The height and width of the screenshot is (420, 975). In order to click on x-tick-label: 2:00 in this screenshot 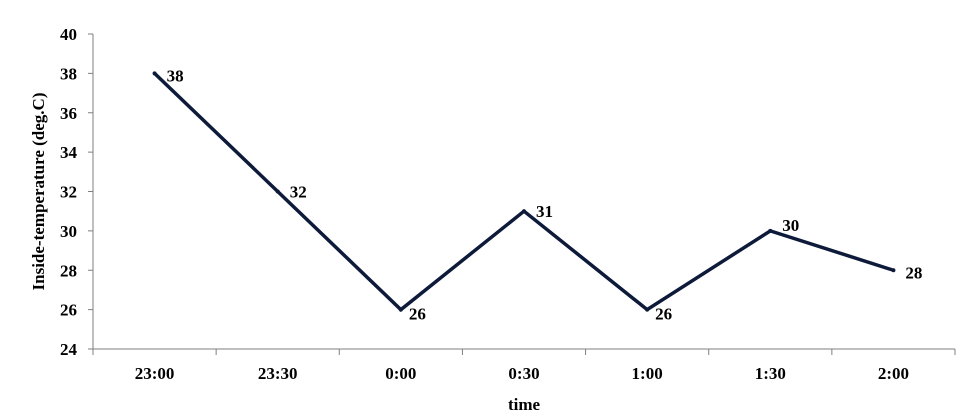, I will do `click(893, 373)`.